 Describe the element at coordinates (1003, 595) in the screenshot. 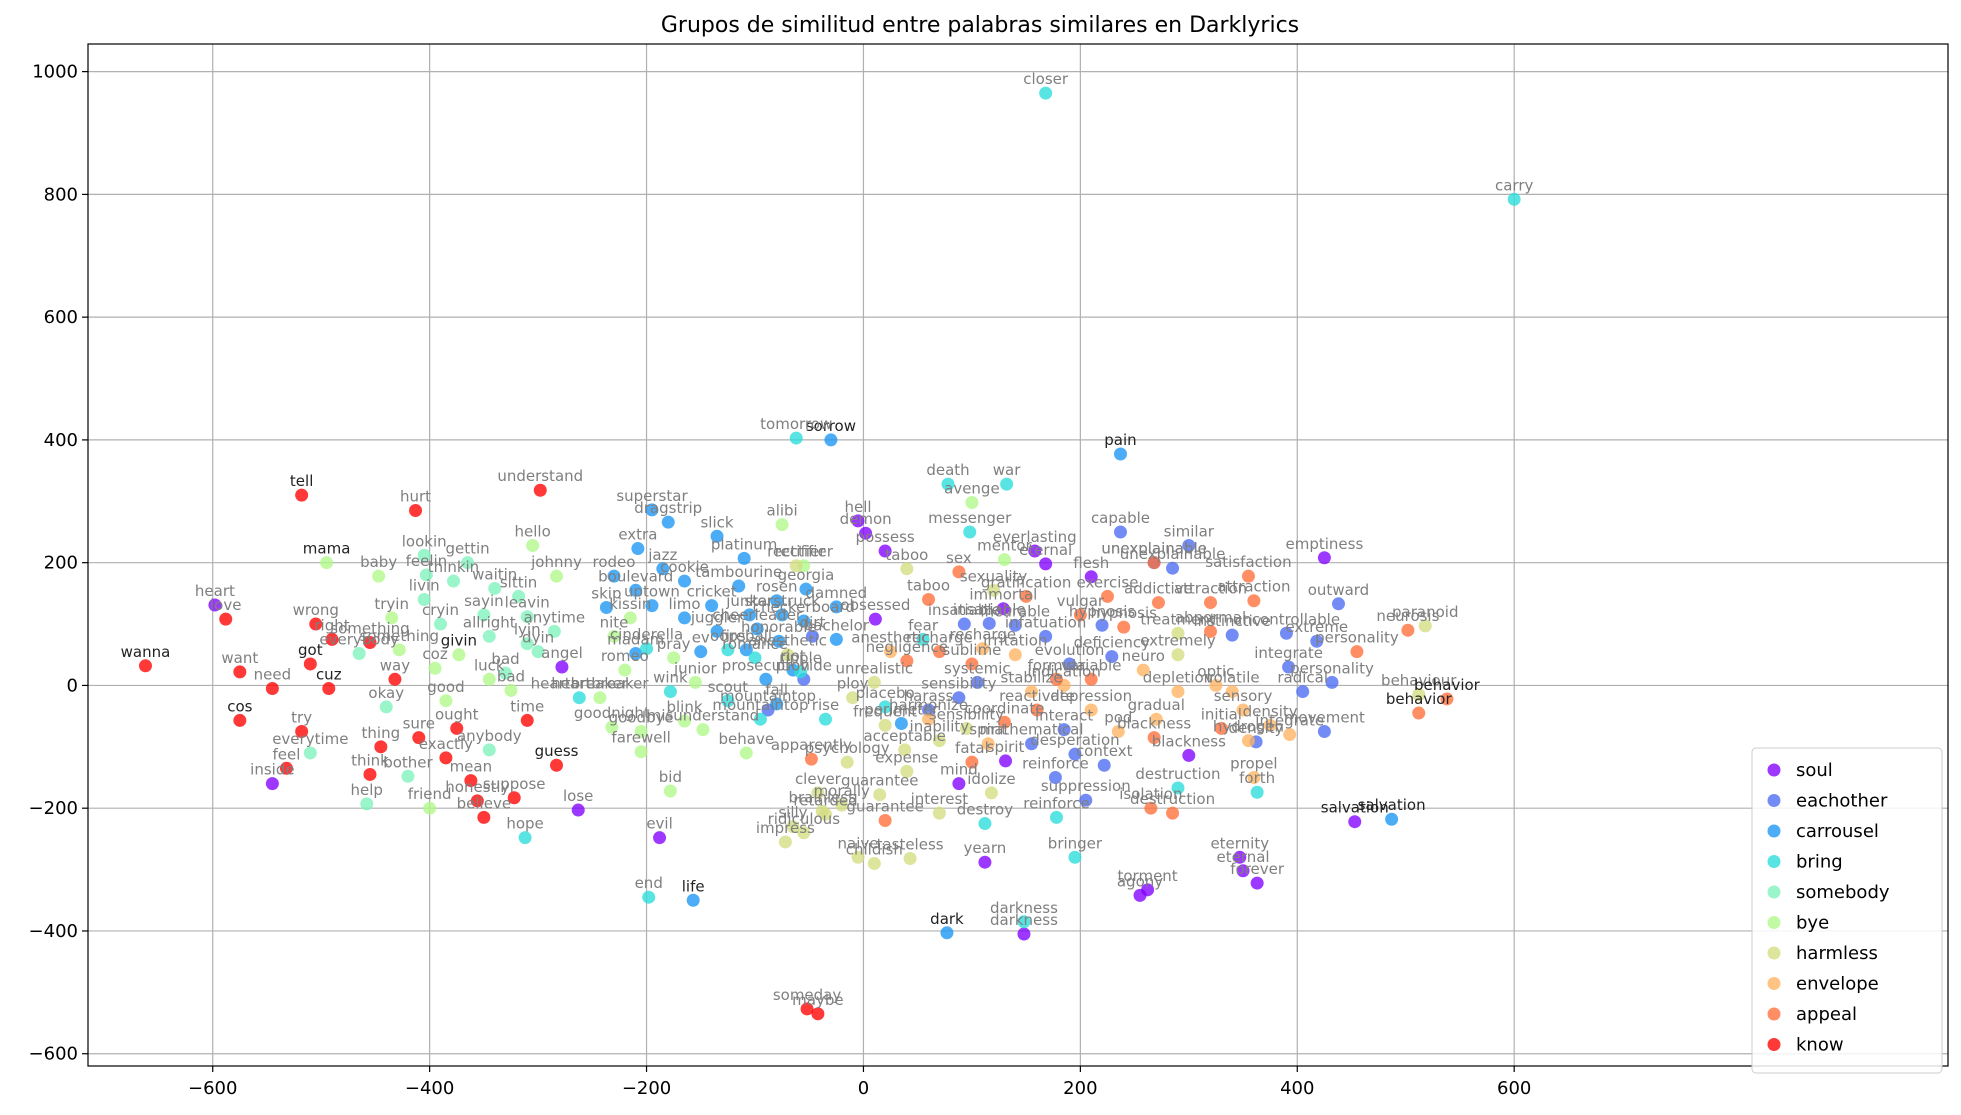

I see `point-label: immortal` at that location.